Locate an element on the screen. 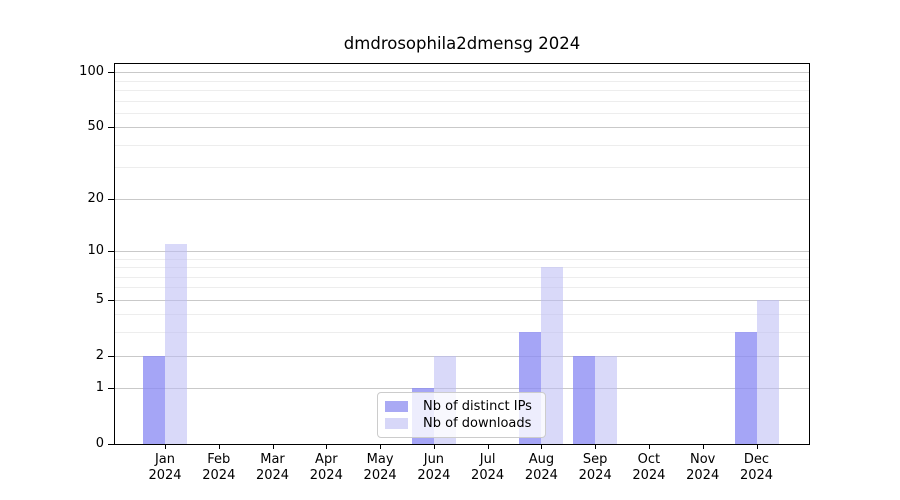  x-tick-label-nov: Nov 2024 is located at coordinates (703, 467).